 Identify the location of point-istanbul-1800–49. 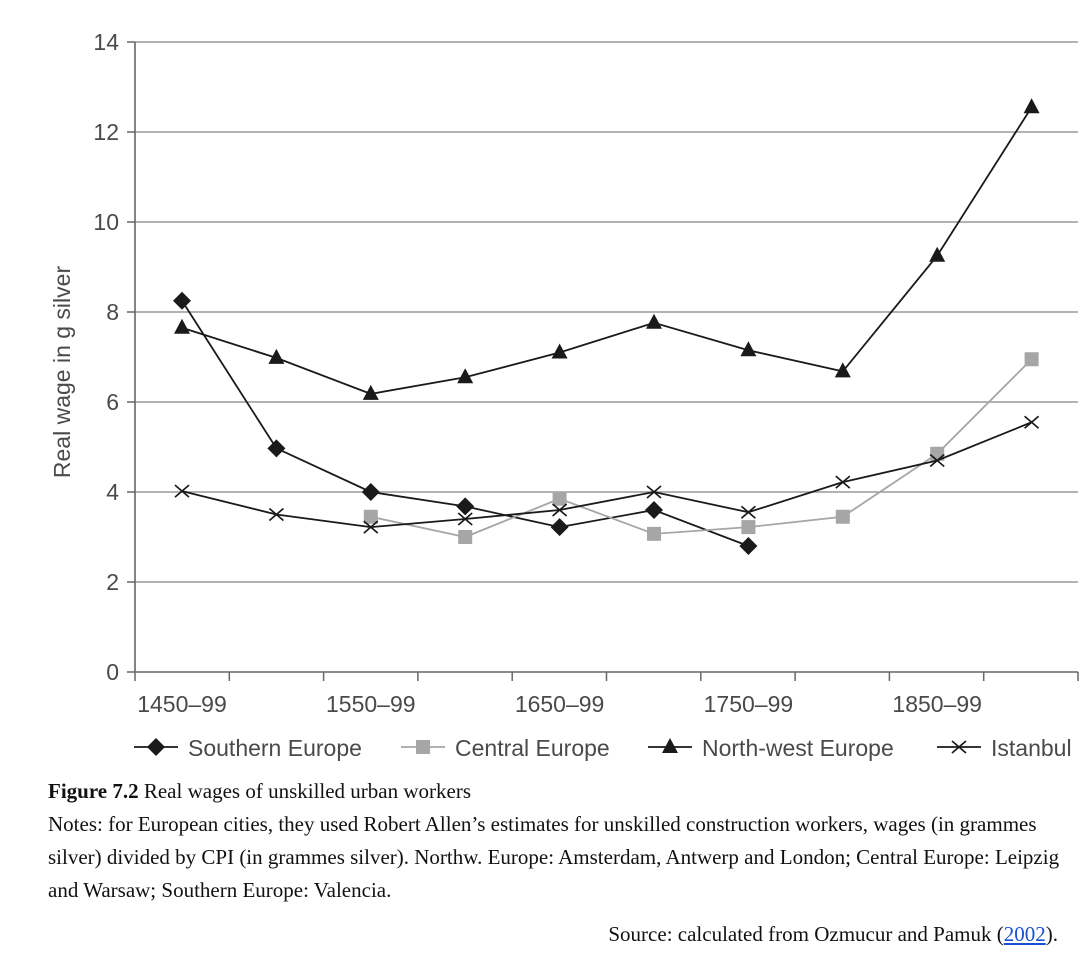
(843, 482).